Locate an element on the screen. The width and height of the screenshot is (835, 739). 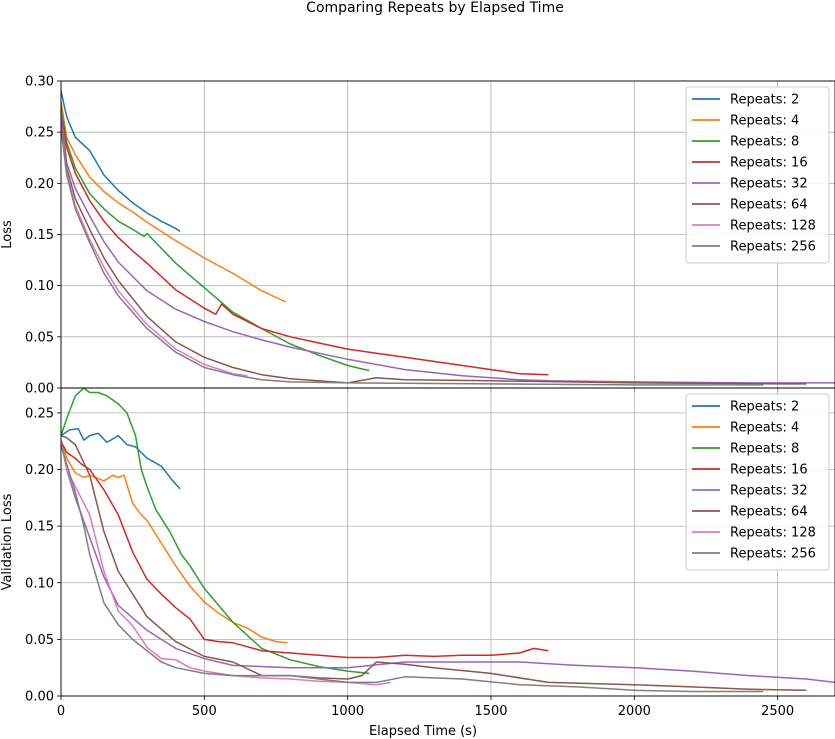
val-loss-legend-label: Repeats: 128 is located at coordinates (773, 533).